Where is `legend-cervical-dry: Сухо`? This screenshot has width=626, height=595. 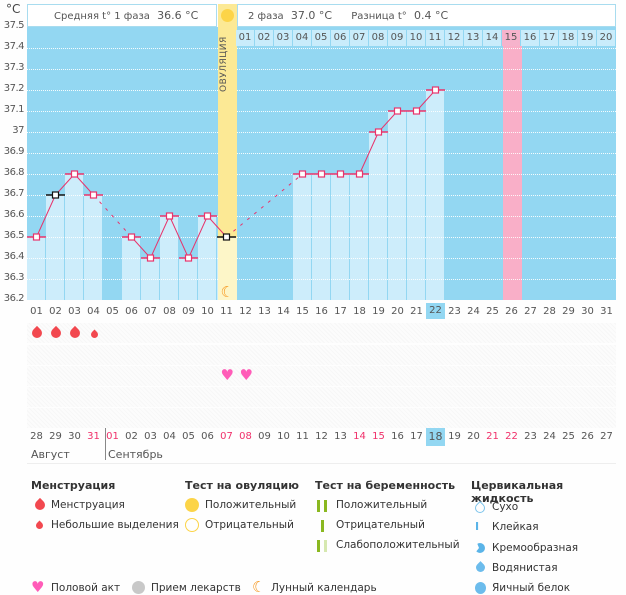 legend-cervical-dry: Сухо is located at coordinates (505, 507).